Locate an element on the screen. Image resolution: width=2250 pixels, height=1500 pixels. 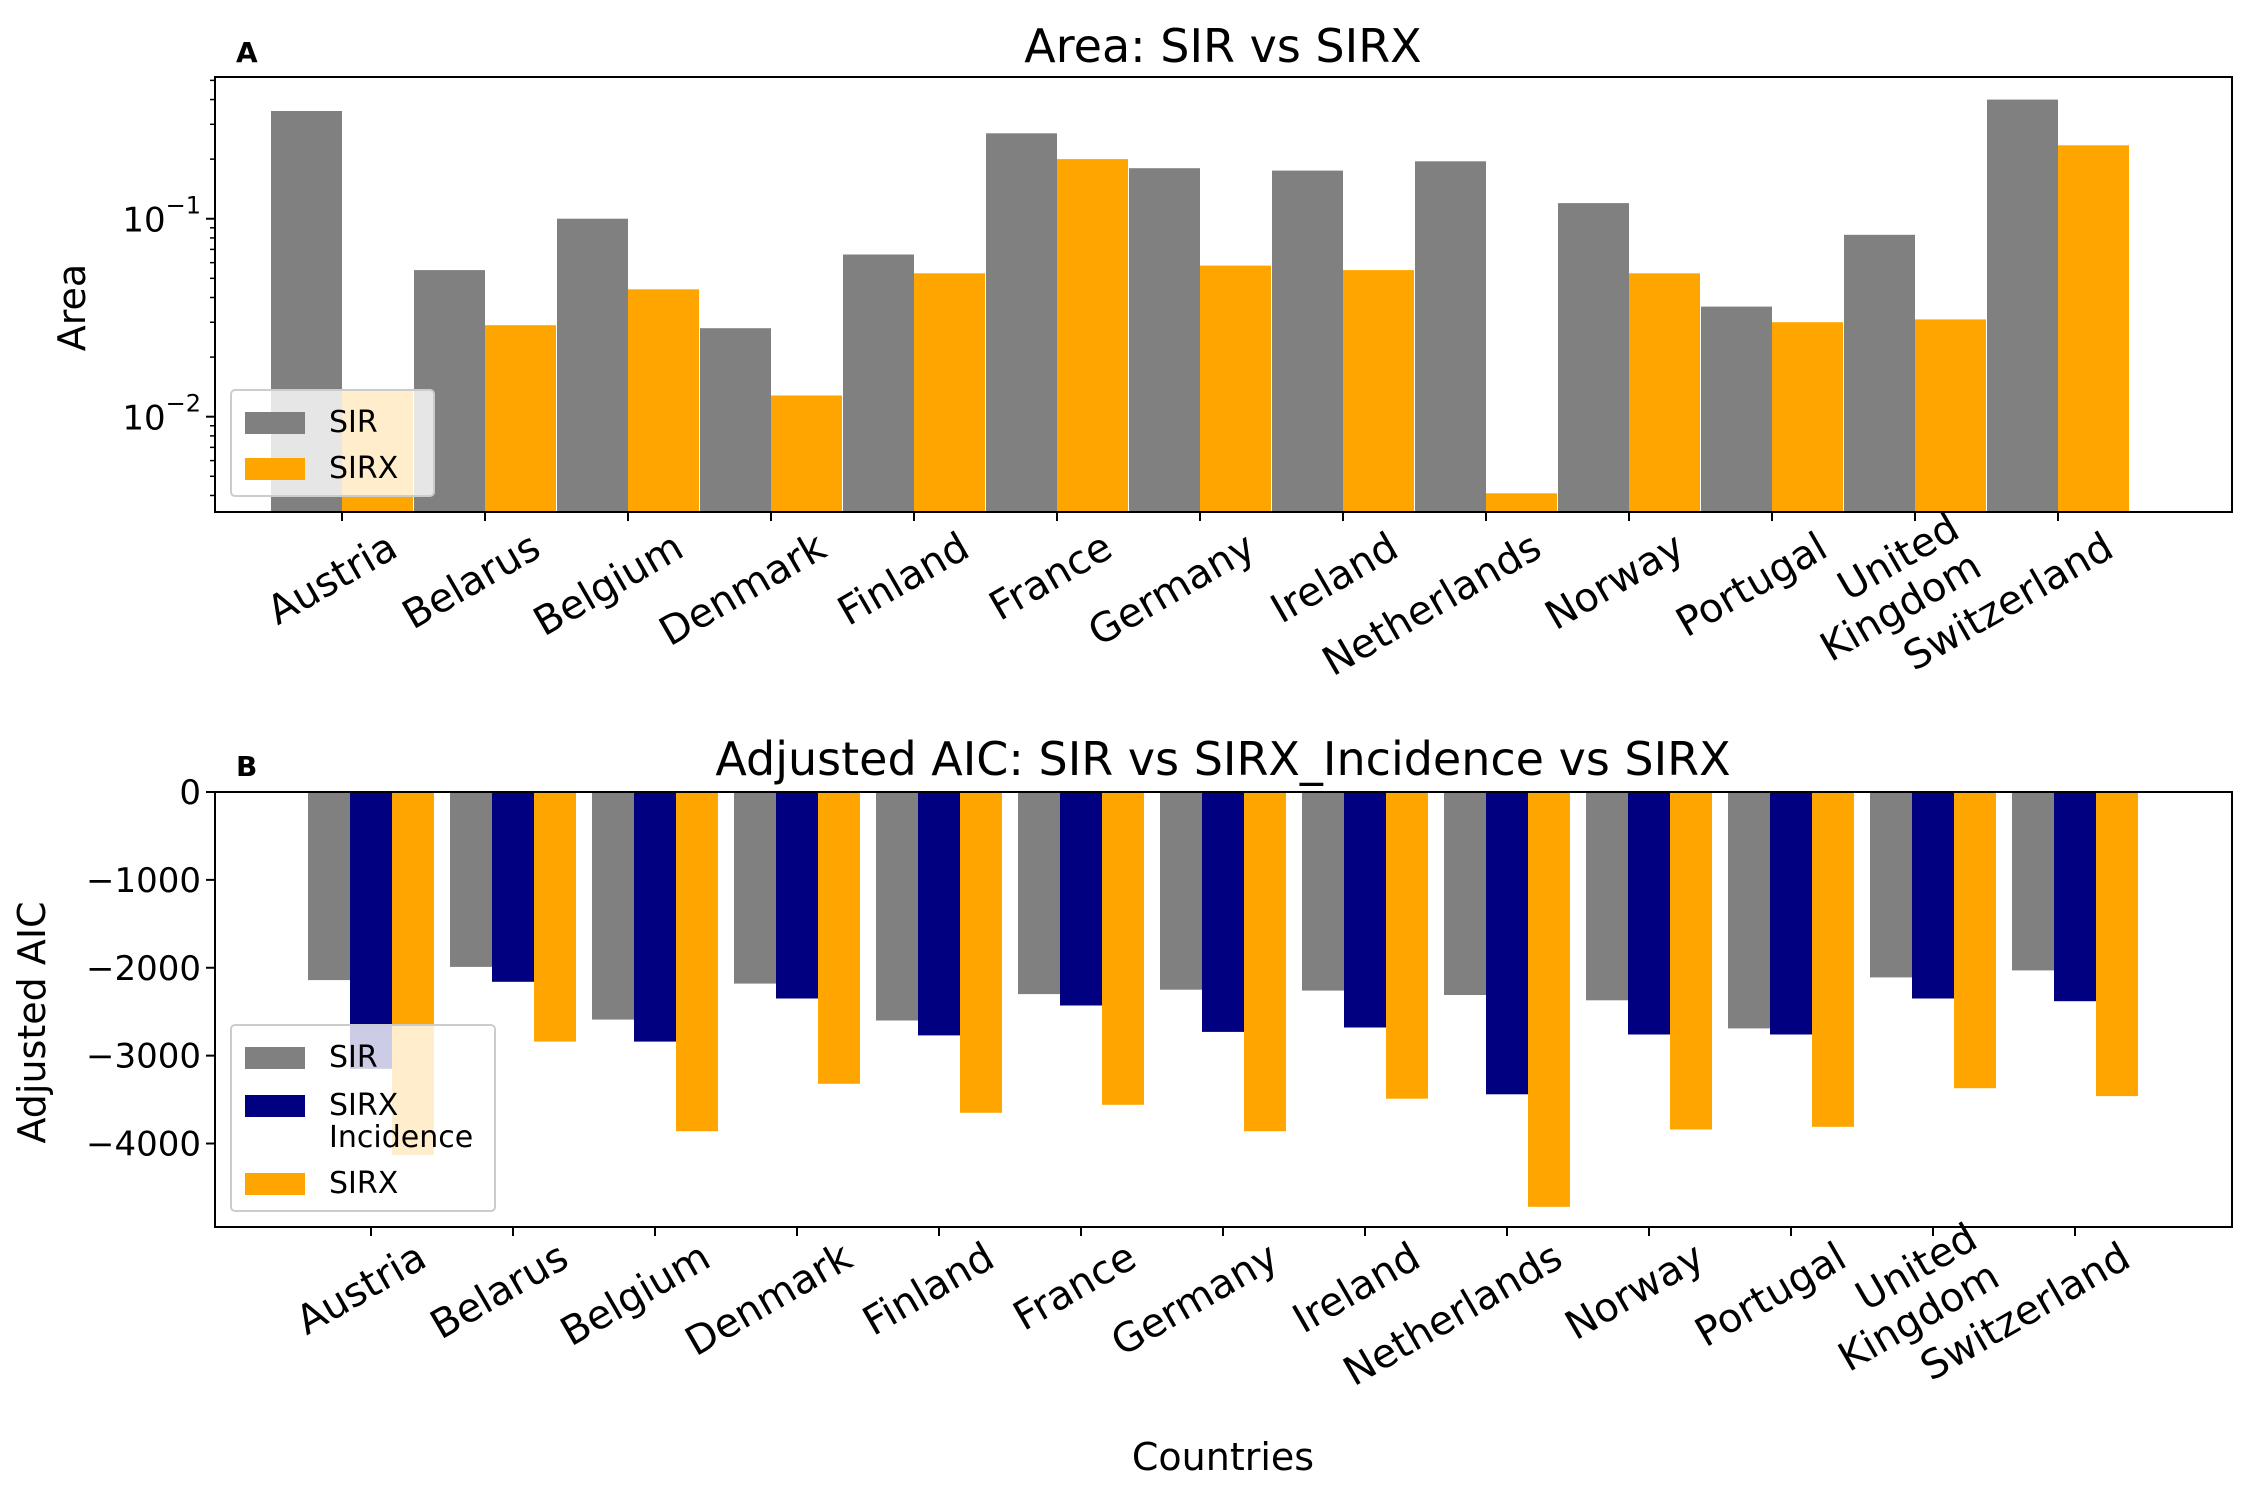
y-axis-label: Area is located at coordinates (72, 307).